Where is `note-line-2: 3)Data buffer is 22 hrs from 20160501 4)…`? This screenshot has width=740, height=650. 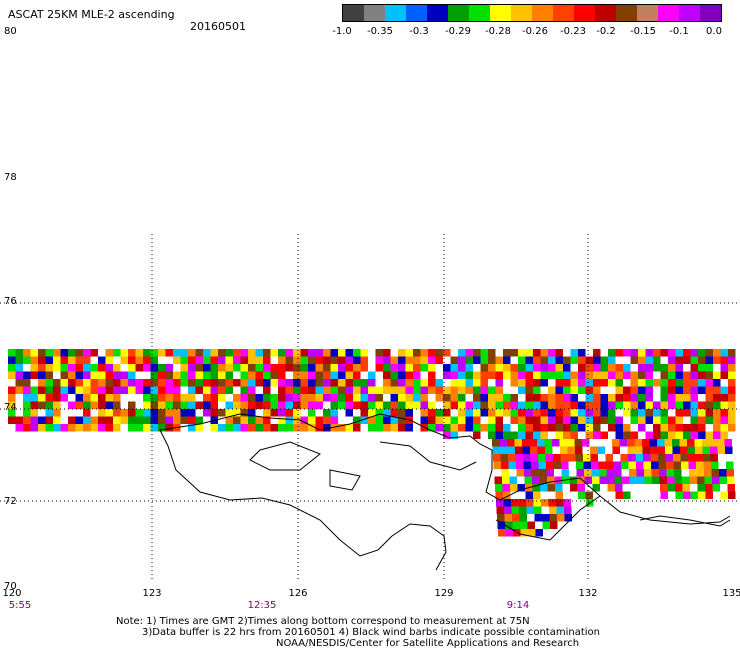 note-line-2: 3)Data buffer is 22 hrs from 20160501 4)… is located at coordinates (371, 632).